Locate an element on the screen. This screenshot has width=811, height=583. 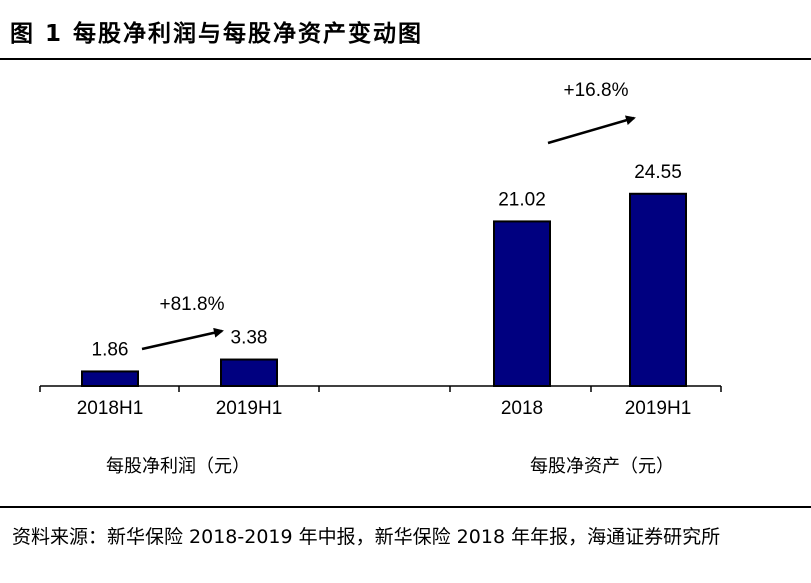
data-label: 21.02 is located at coordinates (522, 199).